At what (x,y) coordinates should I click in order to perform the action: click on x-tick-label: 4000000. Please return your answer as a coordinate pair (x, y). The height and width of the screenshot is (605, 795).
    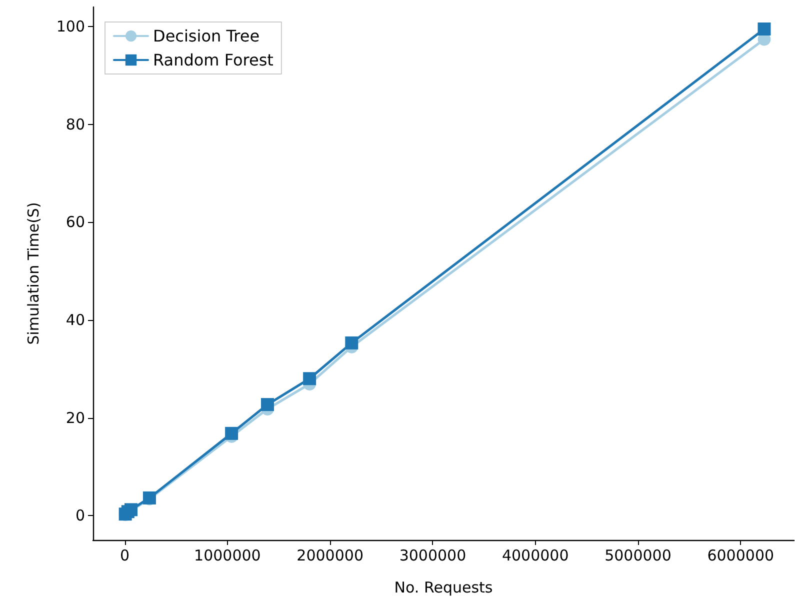
    Looking at the image, I should click on (535, 555).